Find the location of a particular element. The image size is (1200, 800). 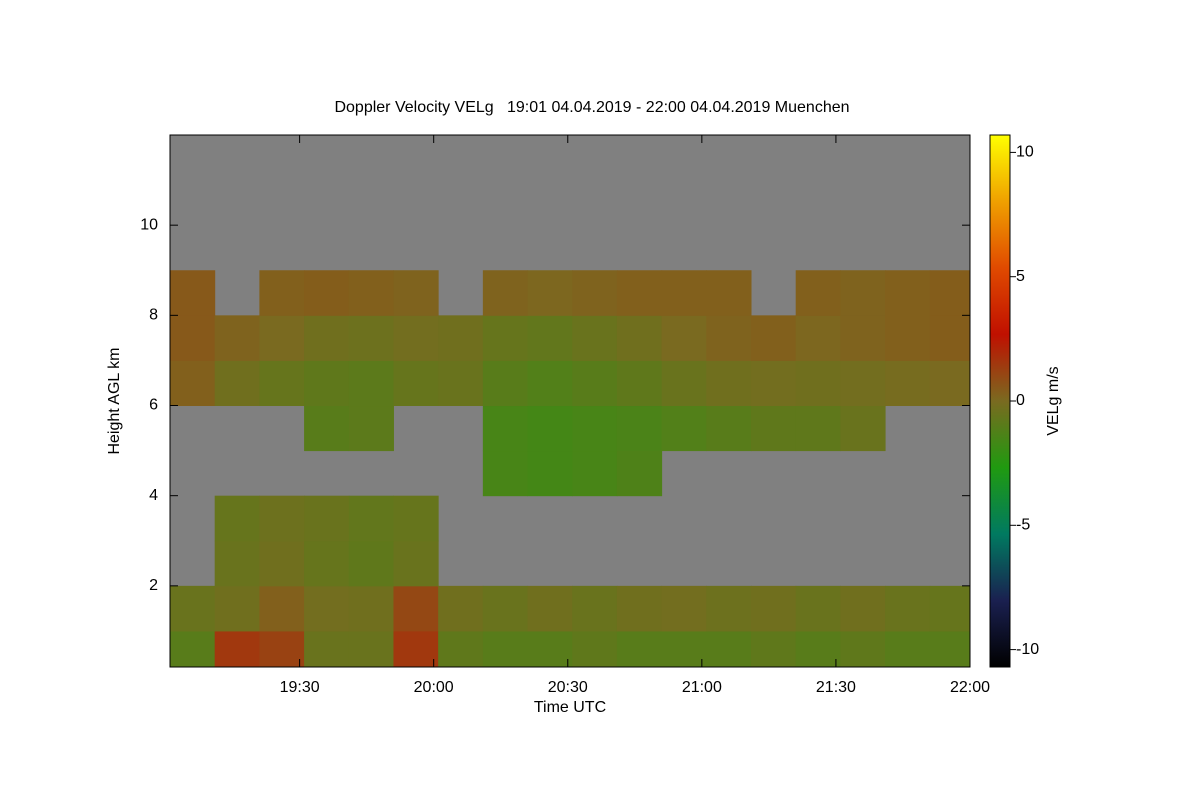

y-tick-label: 4 is located at coordinates (153, 495).